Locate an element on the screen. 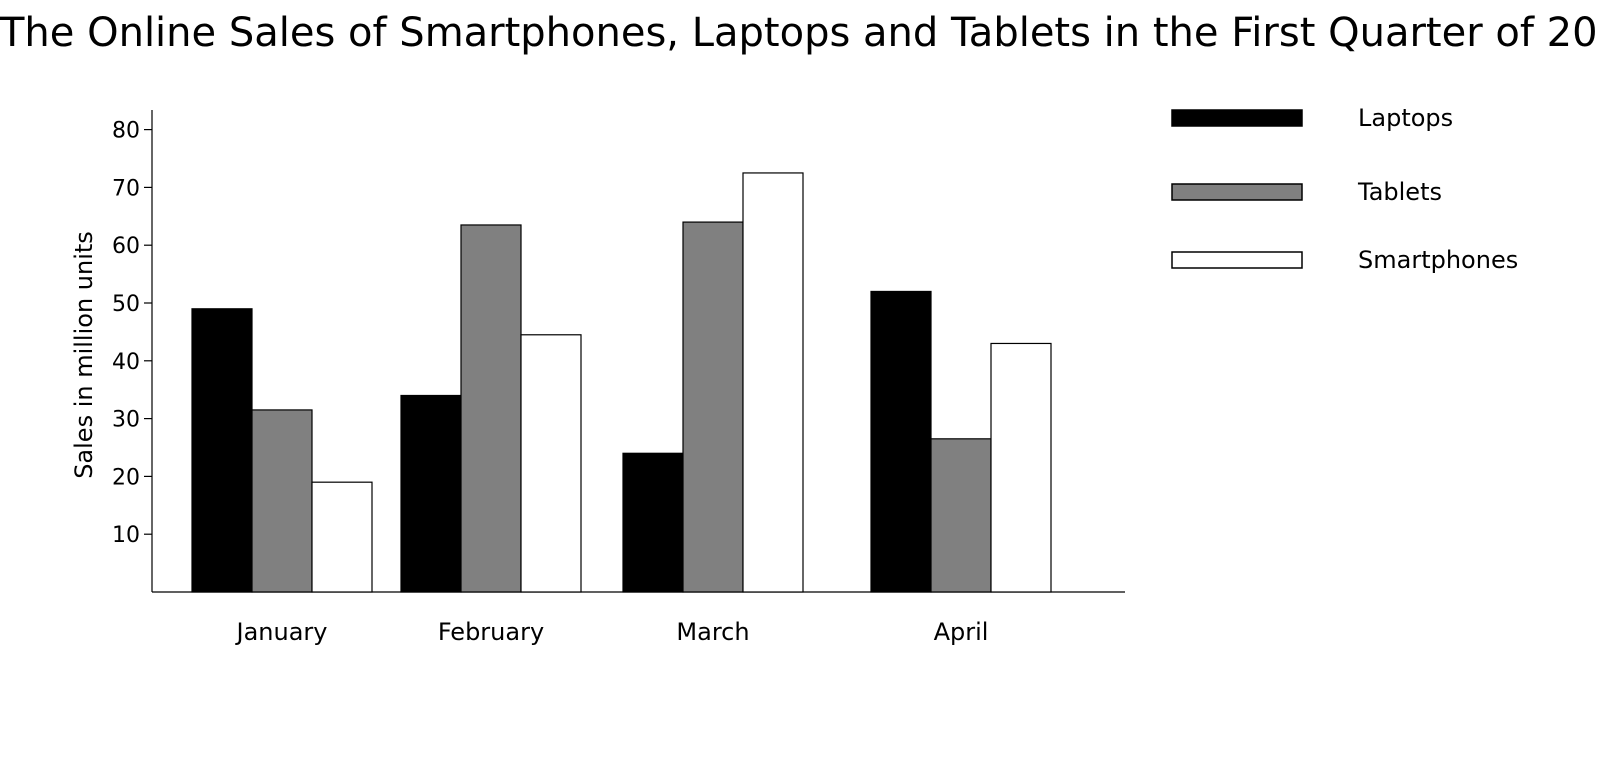 The height and width of the screenshot is (763, 1600). legend-label-smartphones: Smartphones is located at coordinates (1438, 260).